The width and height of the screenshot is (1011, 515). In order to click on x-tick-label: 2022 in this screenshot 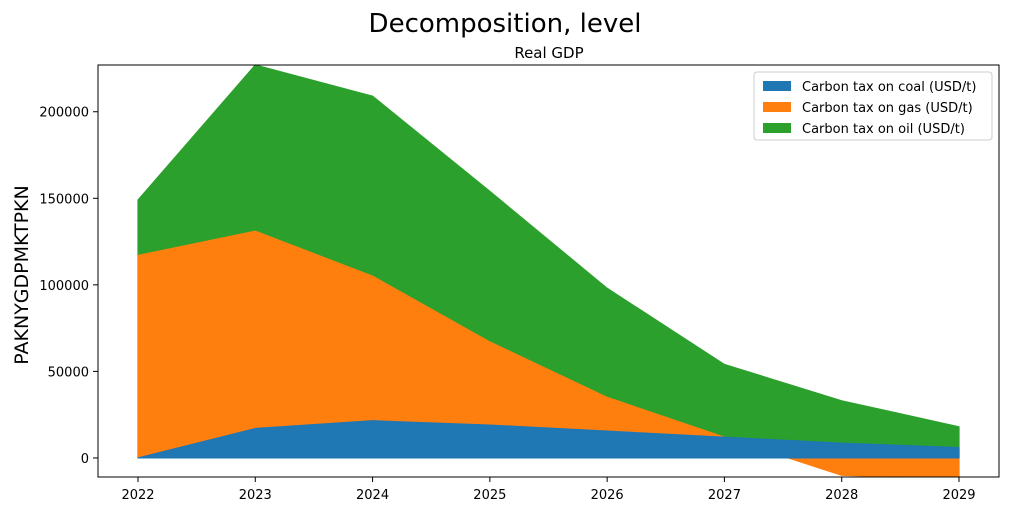, I will do `click(137, 495)`.